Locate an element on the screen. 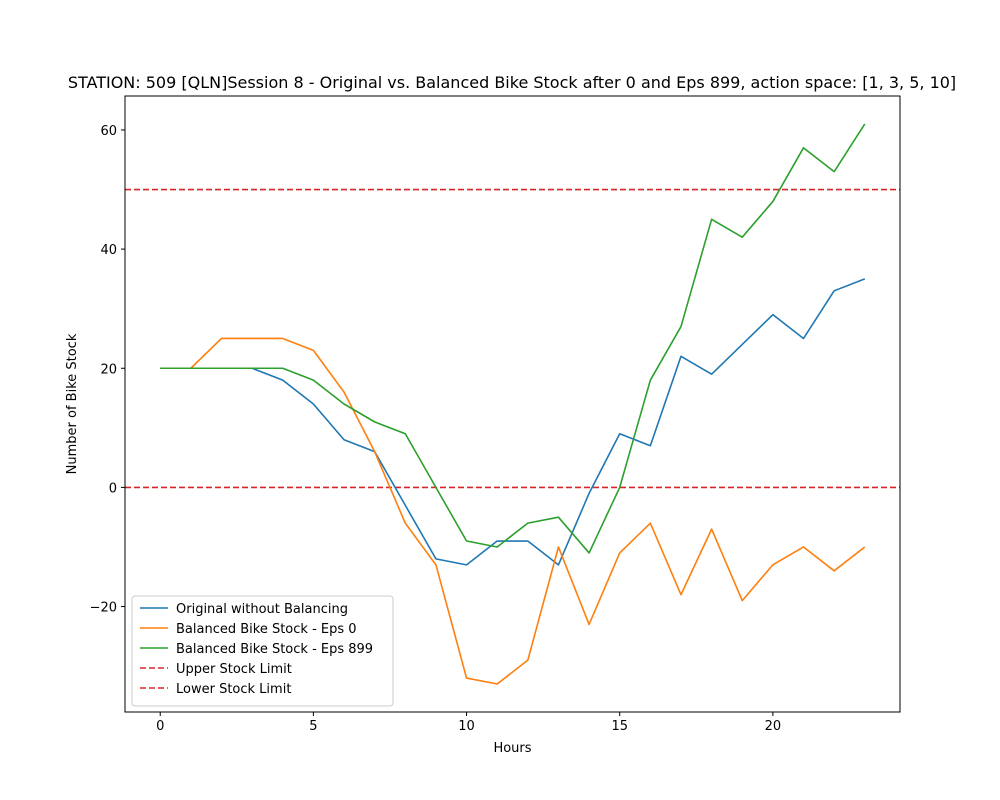  x-axis-label: Hours is located at coordinates (512, 748).